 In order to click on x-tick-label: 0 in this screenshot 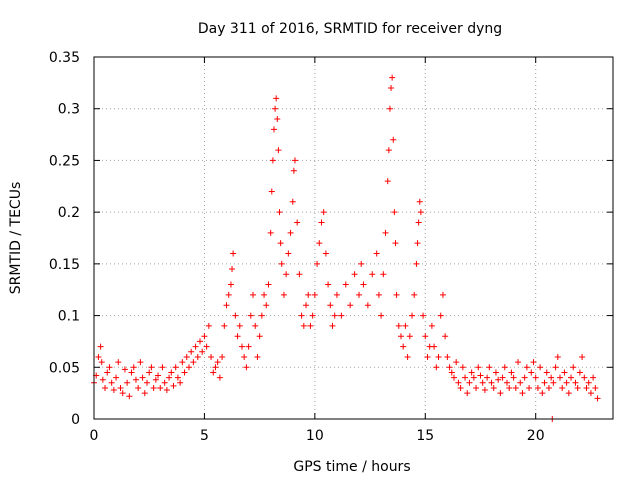, I will do `click(94, 436)`.